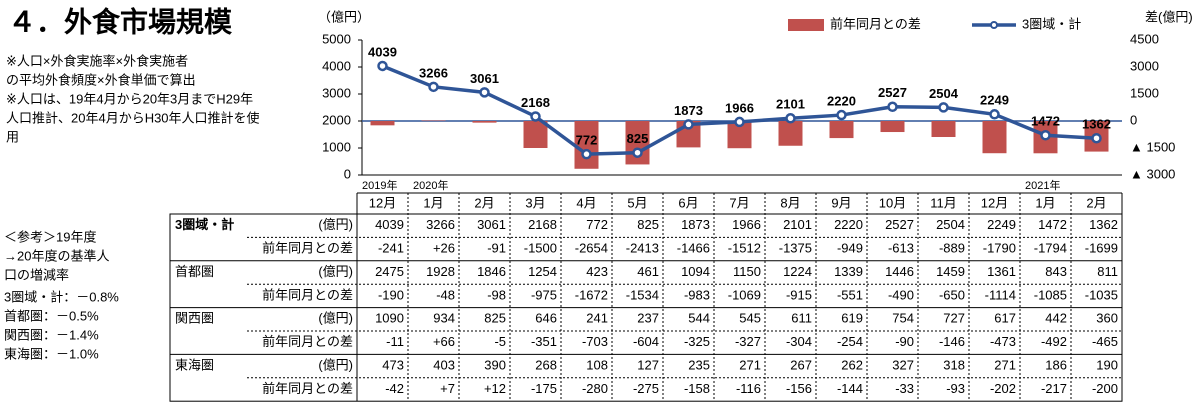 The width and height of the screenshot is (1200, 415). I want to click on cell: 1094, so click(695, 271).